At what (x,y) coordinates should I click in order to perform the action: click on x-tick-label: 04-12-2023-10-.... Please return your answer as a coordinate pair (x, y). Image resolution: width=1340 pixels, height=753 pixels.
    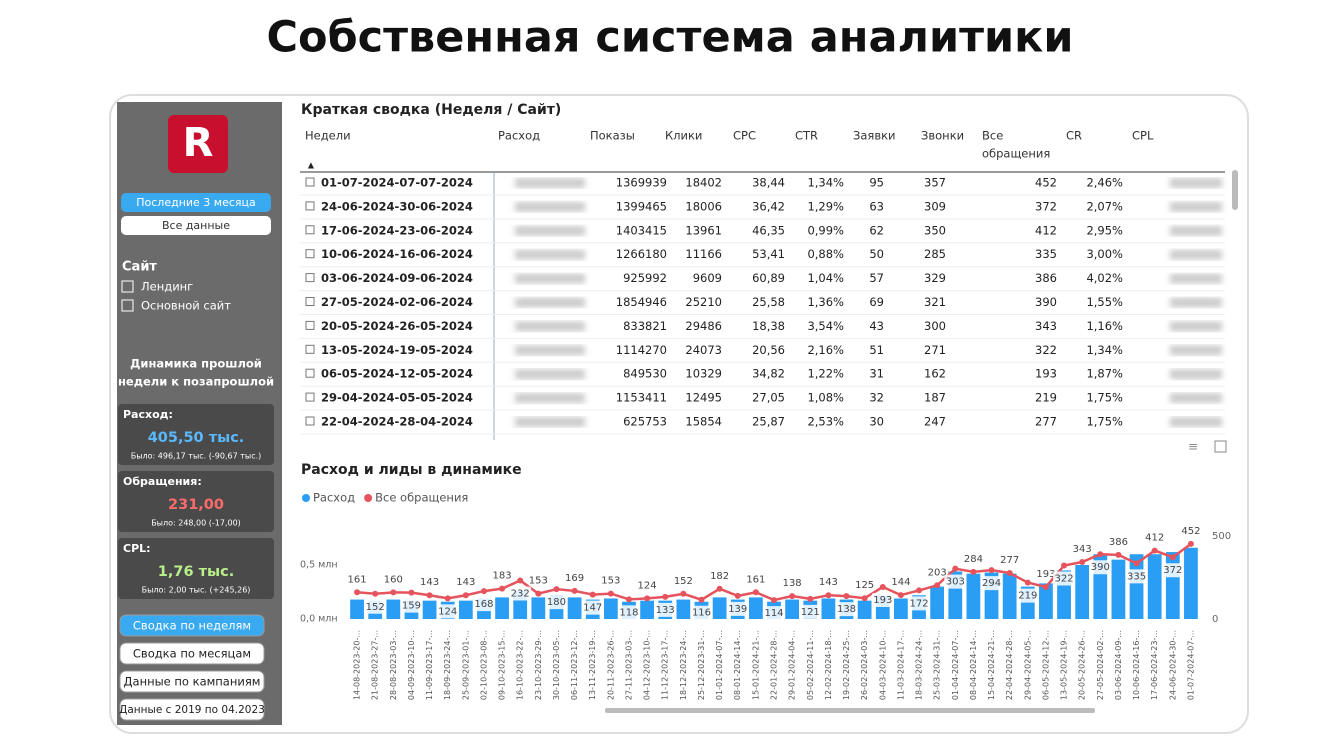
    Looking at the image, I should click on (647, 665).